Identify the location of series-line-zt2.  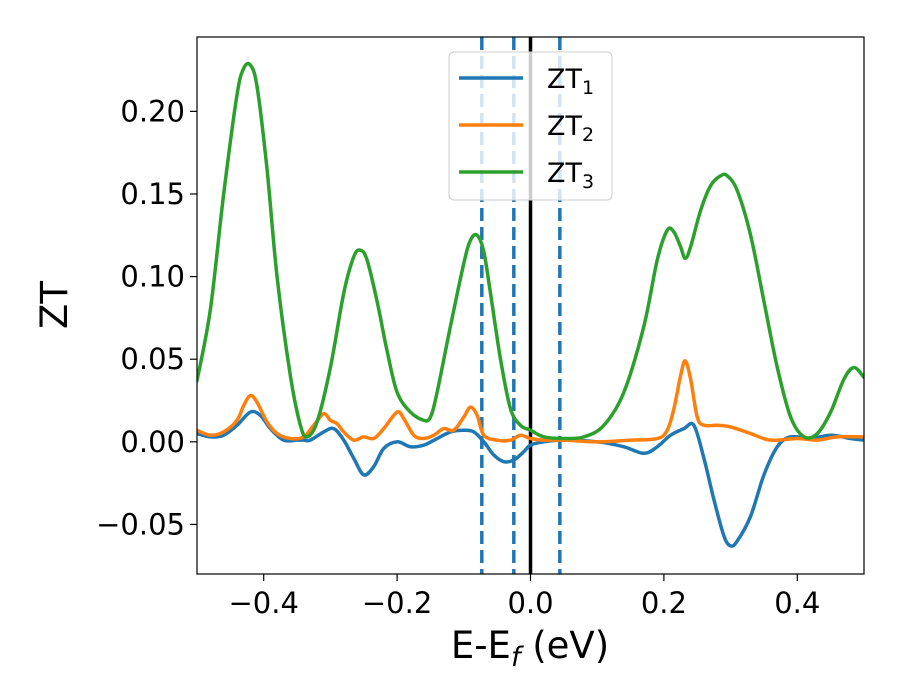
(530, 401).